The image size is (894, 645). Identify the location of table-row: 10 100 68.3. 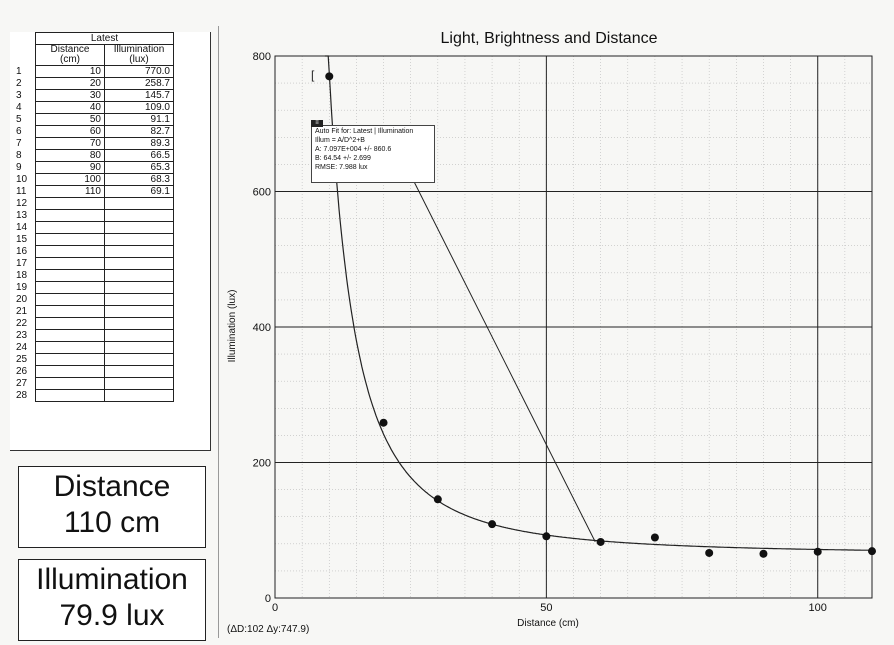
(107, 179).